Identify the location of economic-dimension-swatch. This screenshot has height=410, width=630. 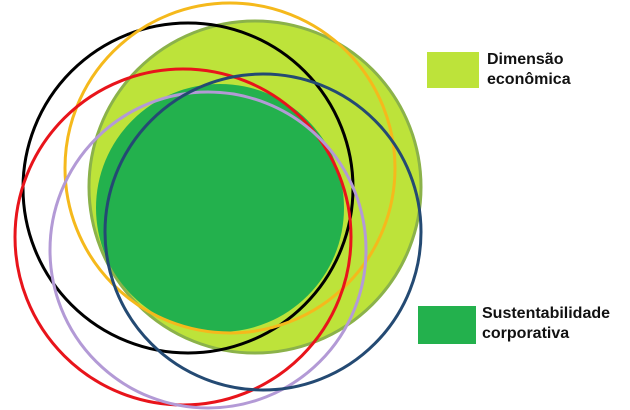
(453, 70).